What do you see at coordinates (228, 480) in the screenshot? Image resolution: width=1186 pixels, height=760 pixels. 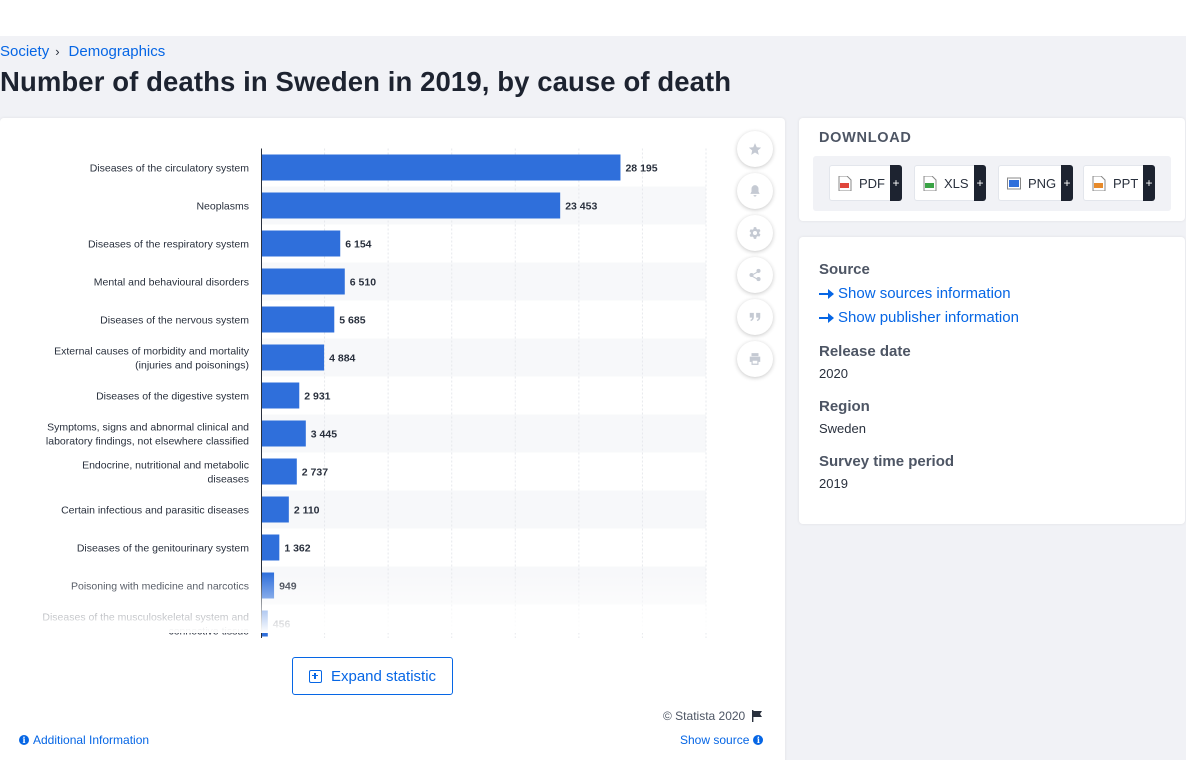 I see `category-label-line: diseases` at bounding box center [228, 480].